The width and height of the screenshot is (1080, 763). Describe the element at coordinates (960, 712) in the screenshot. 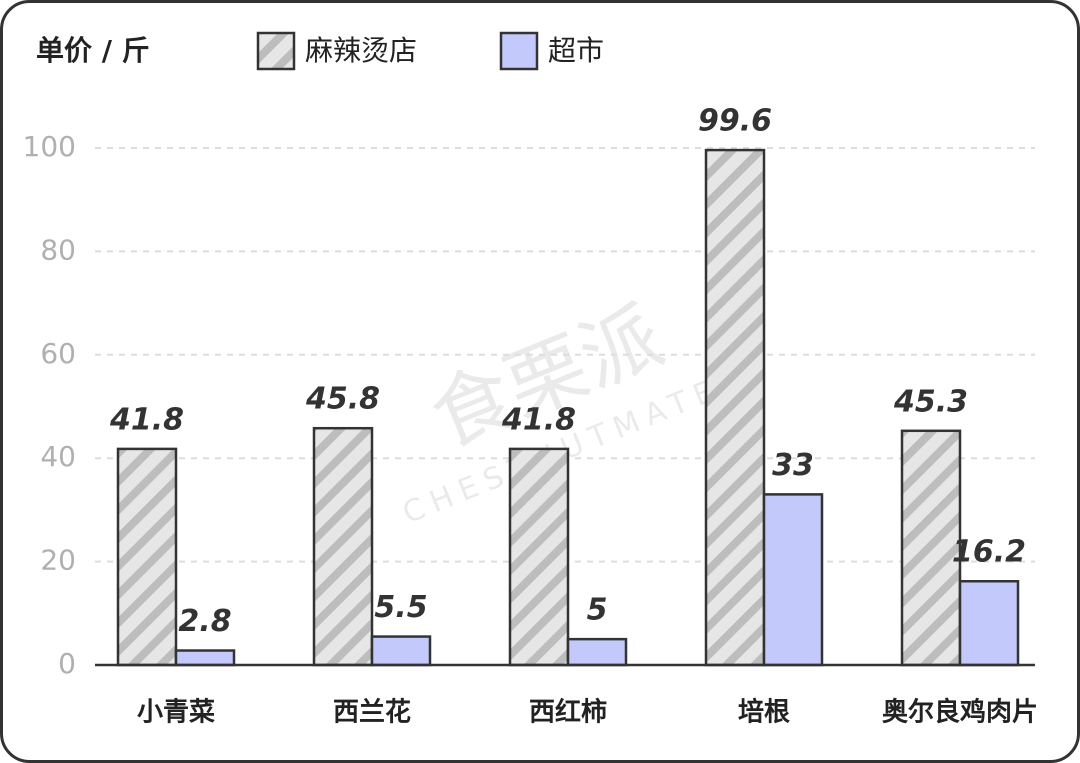

I see `x-tick-label: 奥尔良鸡肉片` at that location.